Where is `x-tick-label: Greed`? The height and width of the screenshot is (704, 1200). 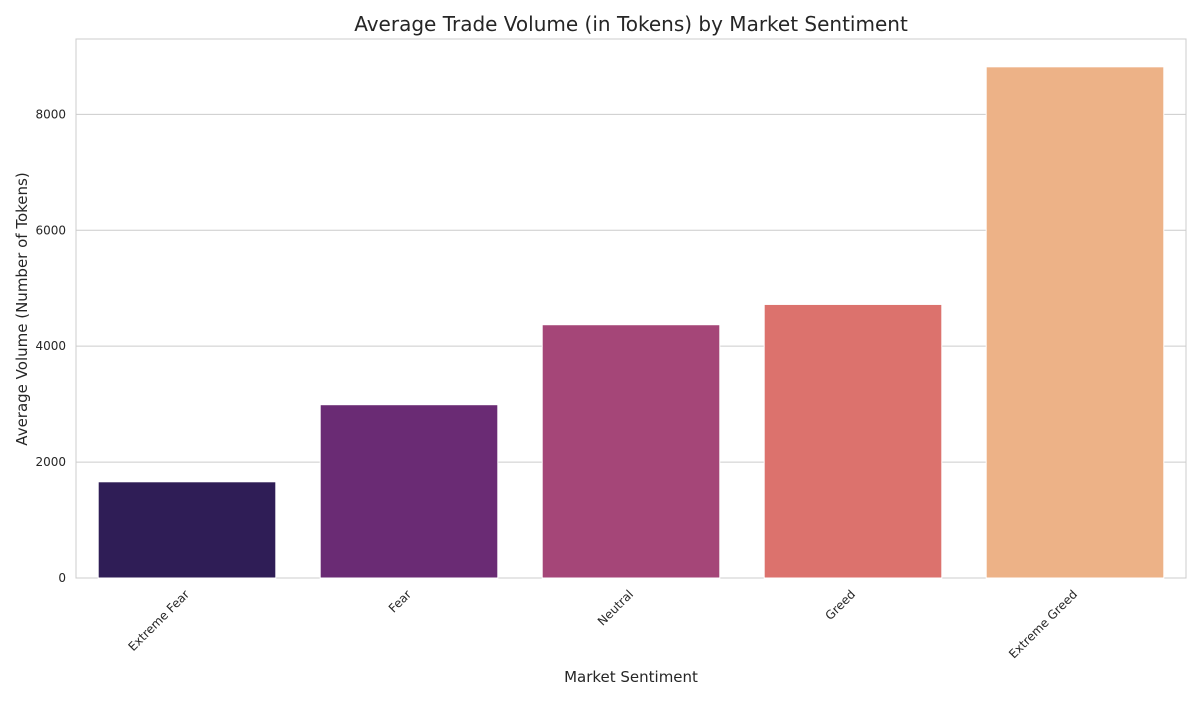
x-tick-label: Greed is located at coordinates (841, 605).